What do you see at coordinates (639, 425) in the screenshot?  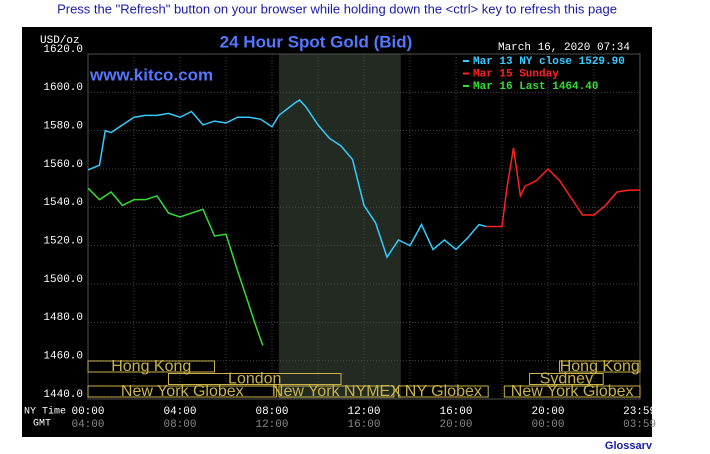 I see `x-gmt-label: 03:59` at bounding box center [639, 425].